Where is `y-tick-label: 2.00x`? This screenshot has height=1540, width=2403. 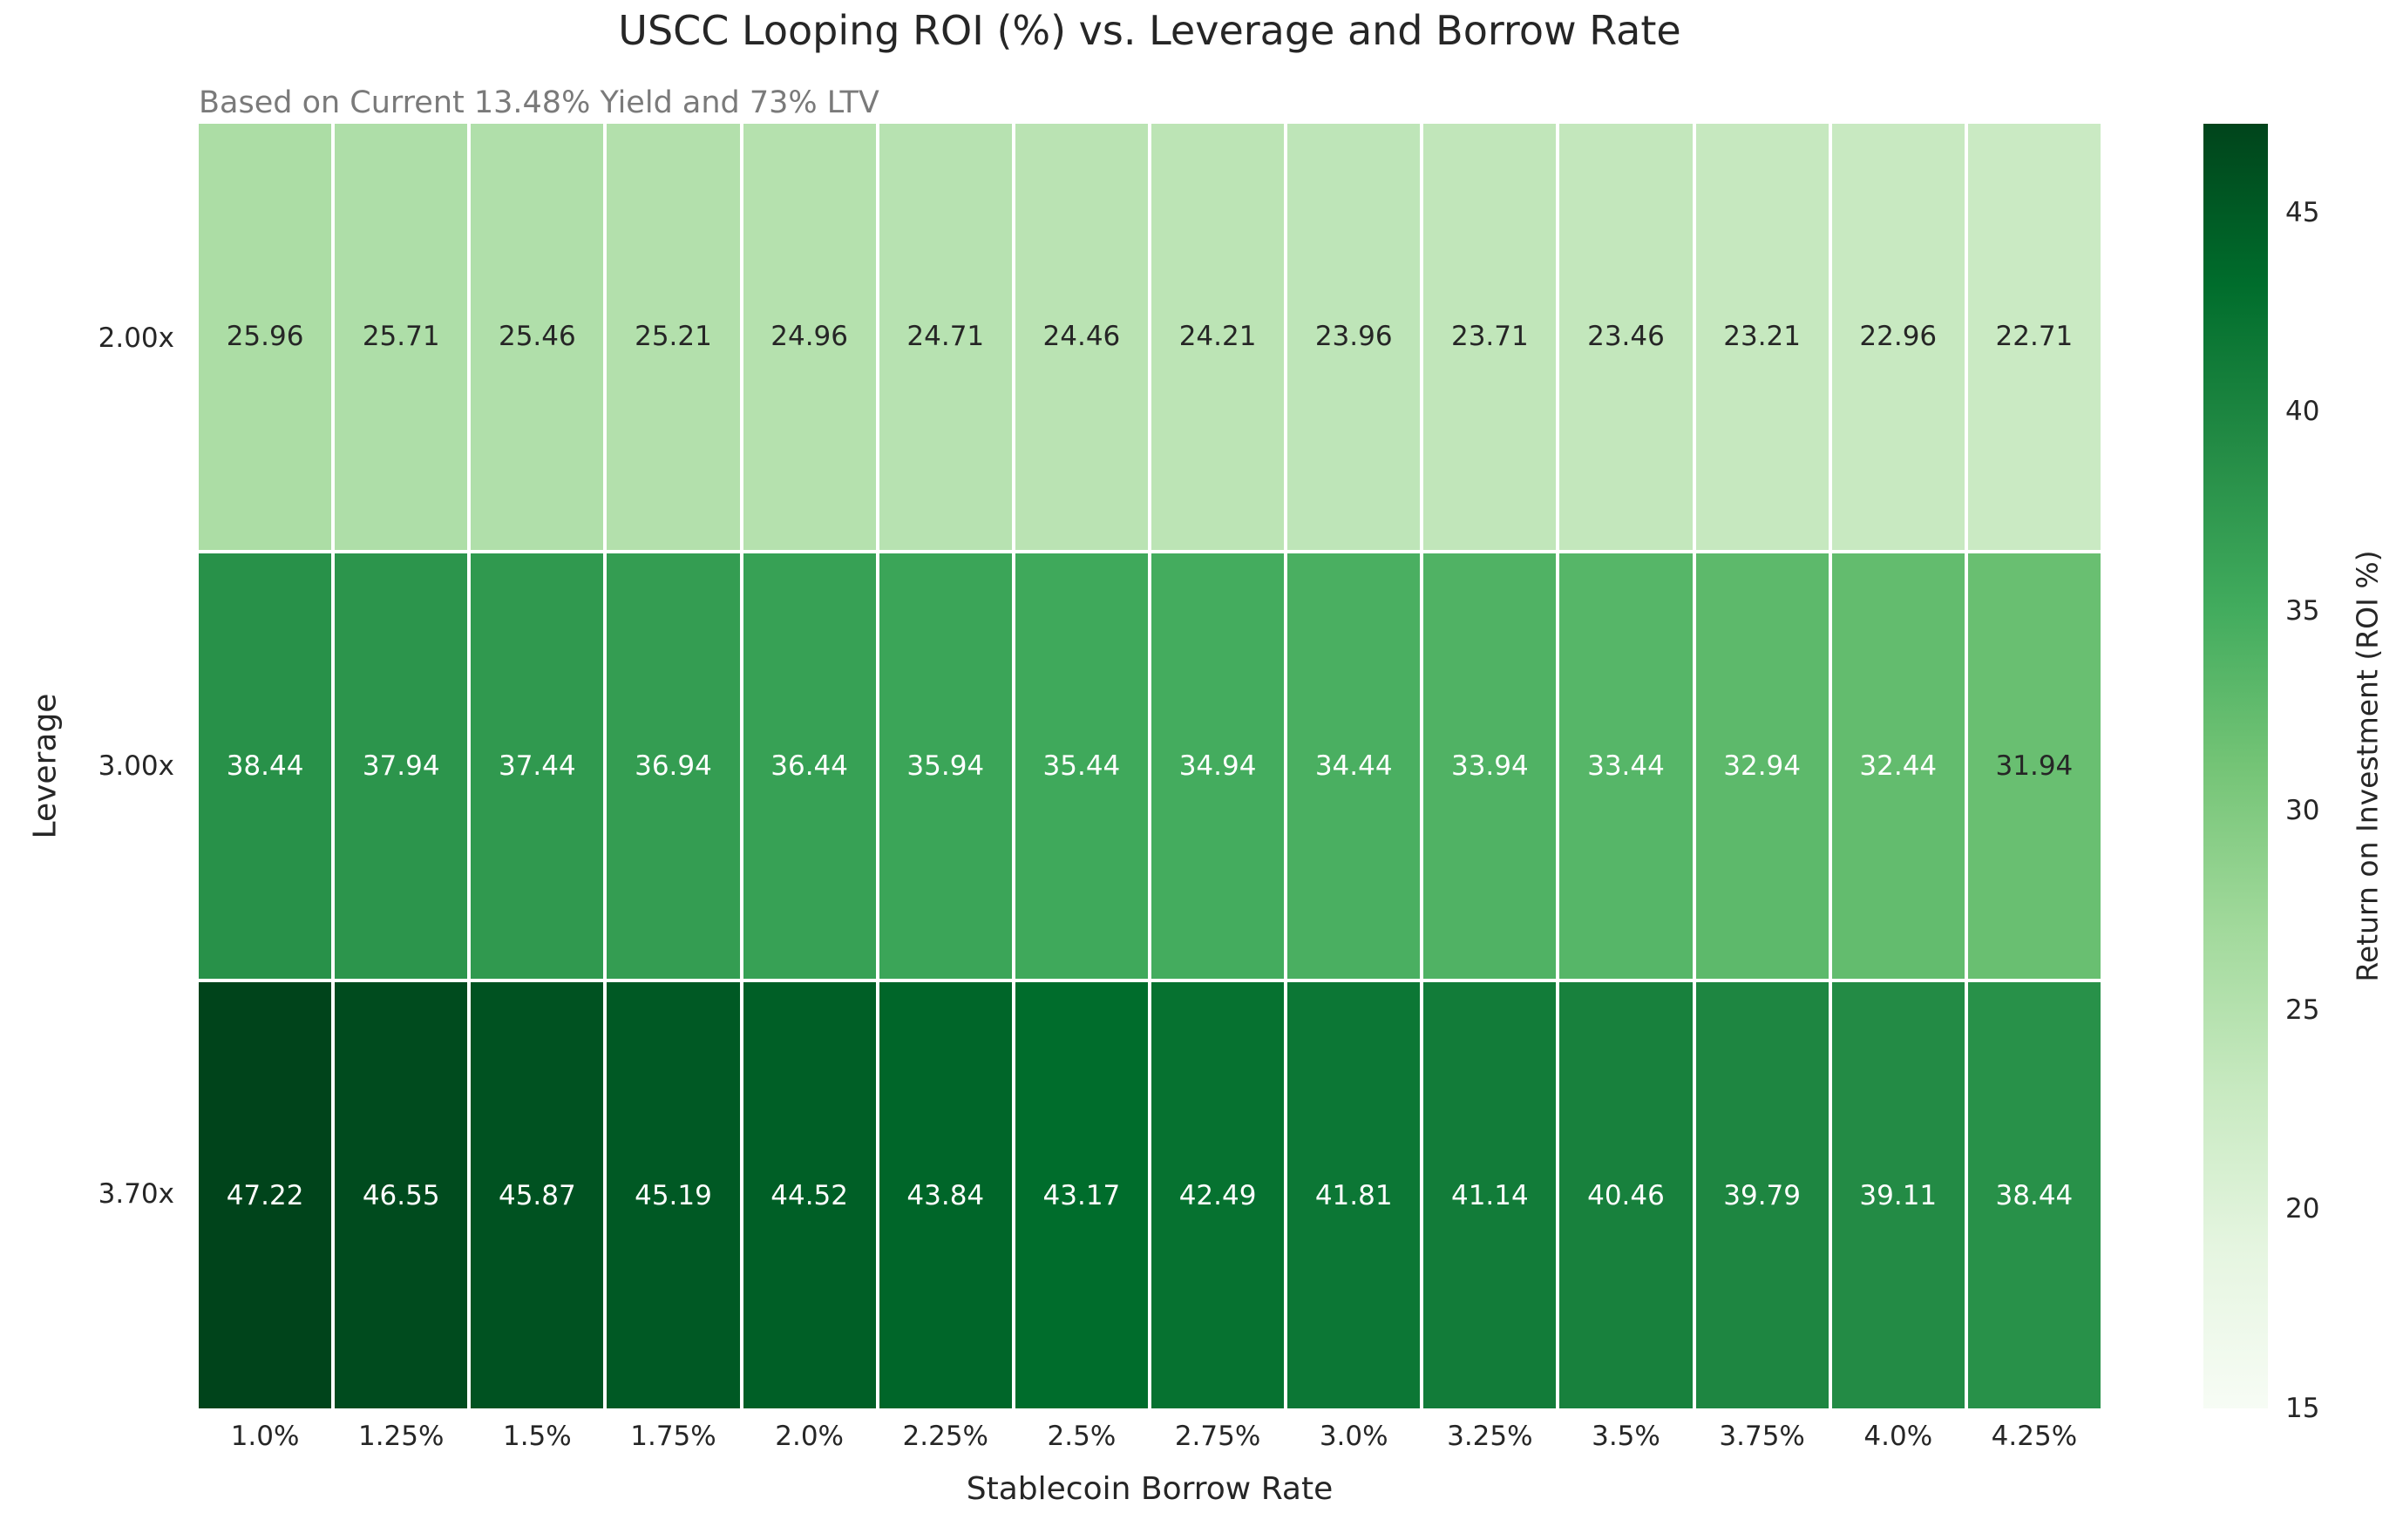
y-tick-label: 2.00x is located at coordinates (136, 338).